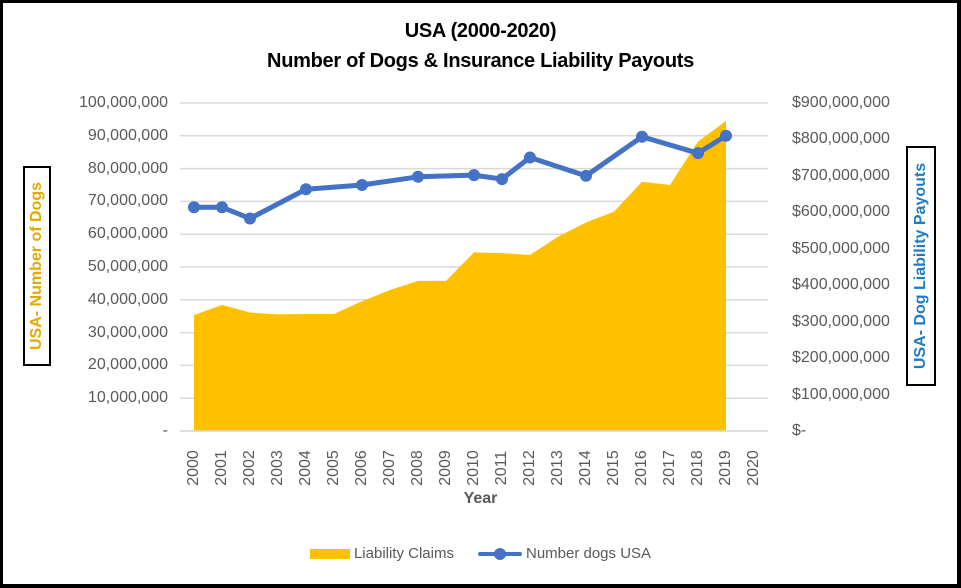 The height and width of the screenshot is (588, 961). What do you see at coordinates (277, 468) in the screenshot?
I see `x-tick-label: 2003` at bounding box center [277, 468].